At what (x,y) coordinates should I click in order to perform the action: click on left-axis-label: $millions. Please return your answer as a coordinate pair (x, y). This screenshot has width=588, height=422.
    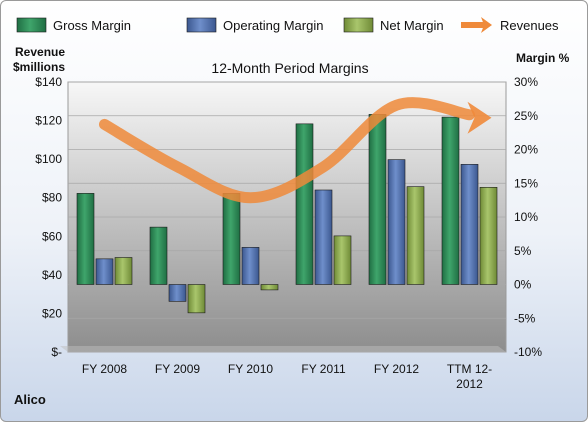
    Looking at the image, I should click on (39, 67).